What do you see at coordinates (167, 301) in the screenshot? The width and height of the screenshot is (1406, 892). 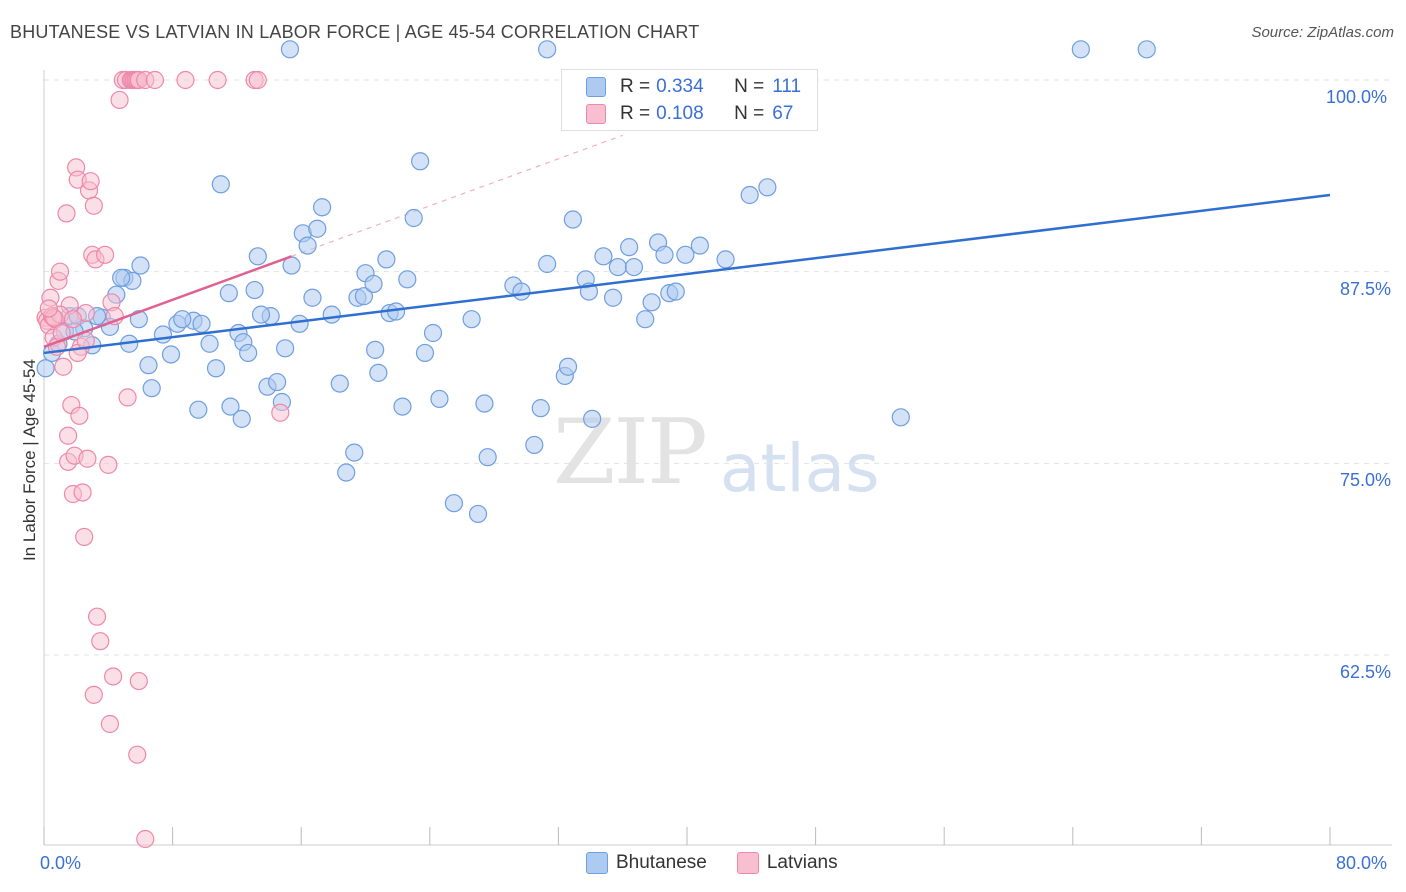 I see `latvians-trend-line` at bounding box center [167, 301].